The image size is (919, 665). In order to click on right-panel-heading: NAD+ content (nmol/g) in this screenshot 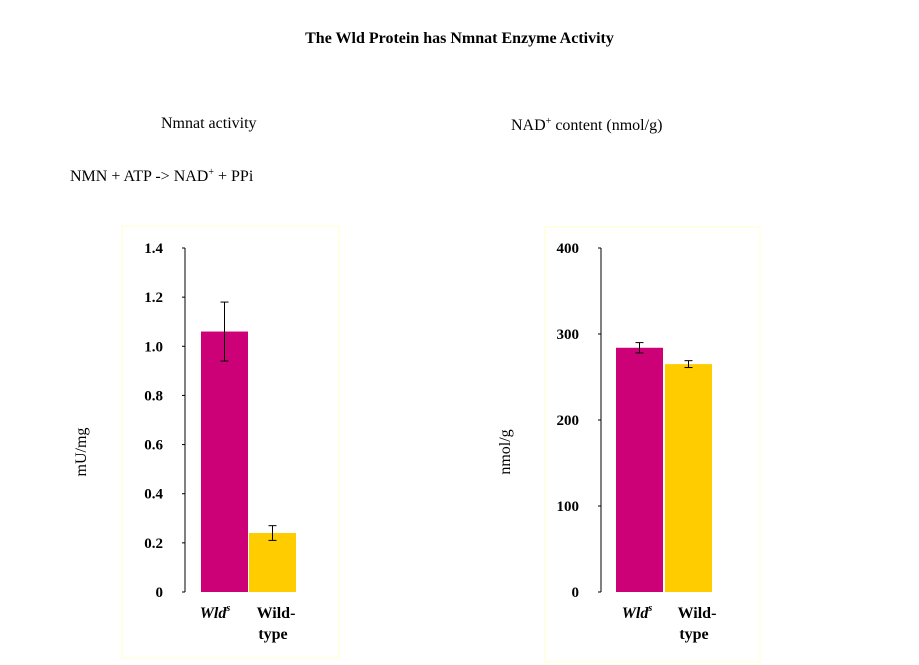, I will do `click(586, 126)`.